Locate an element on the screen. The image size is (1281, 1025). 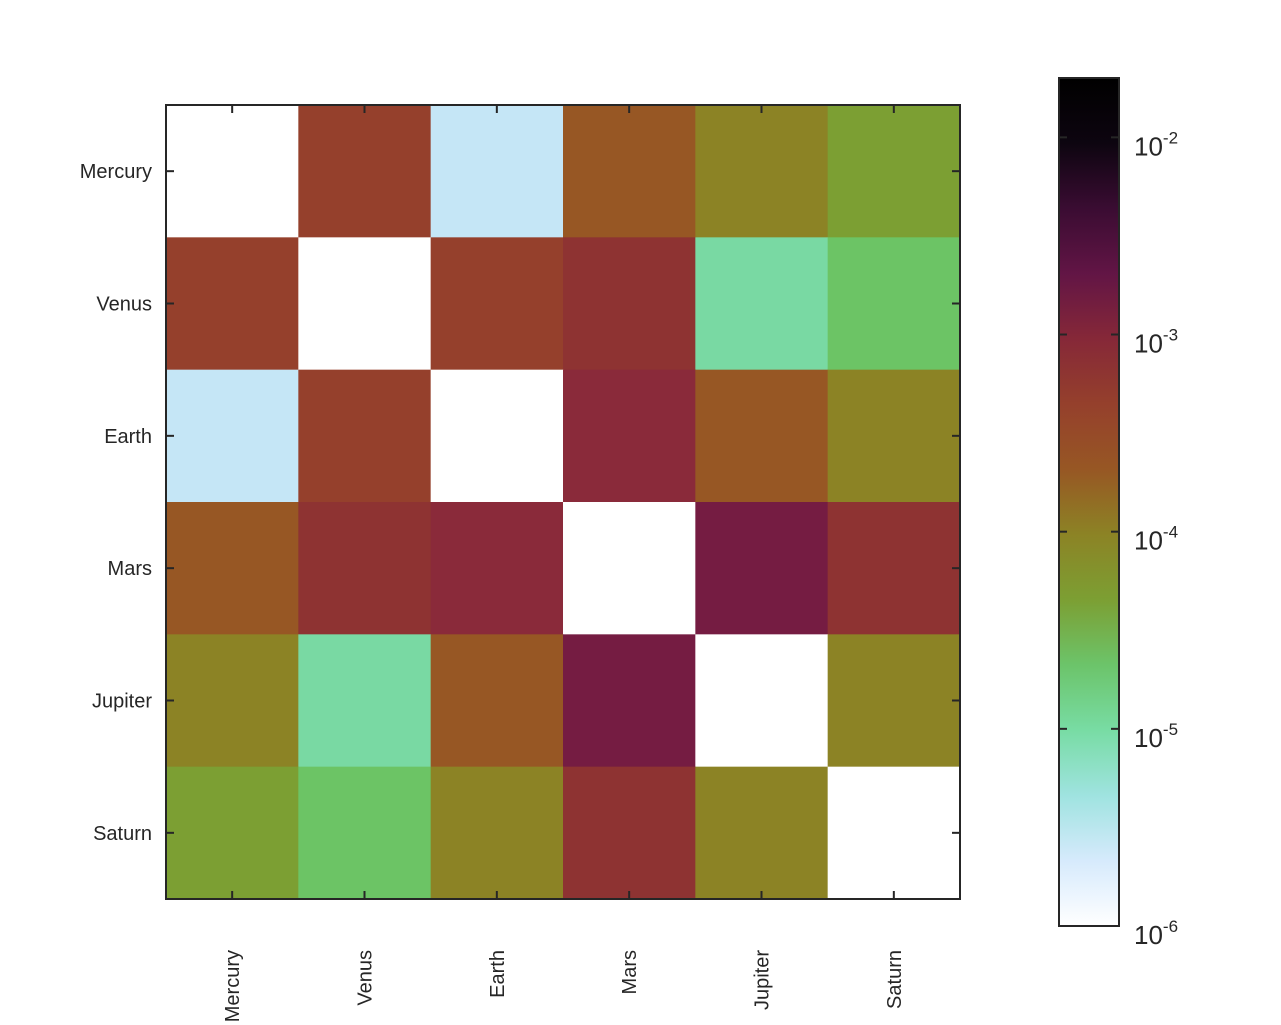
heatmap-cell-jupiter-mars is located at coordinates (629, 701).